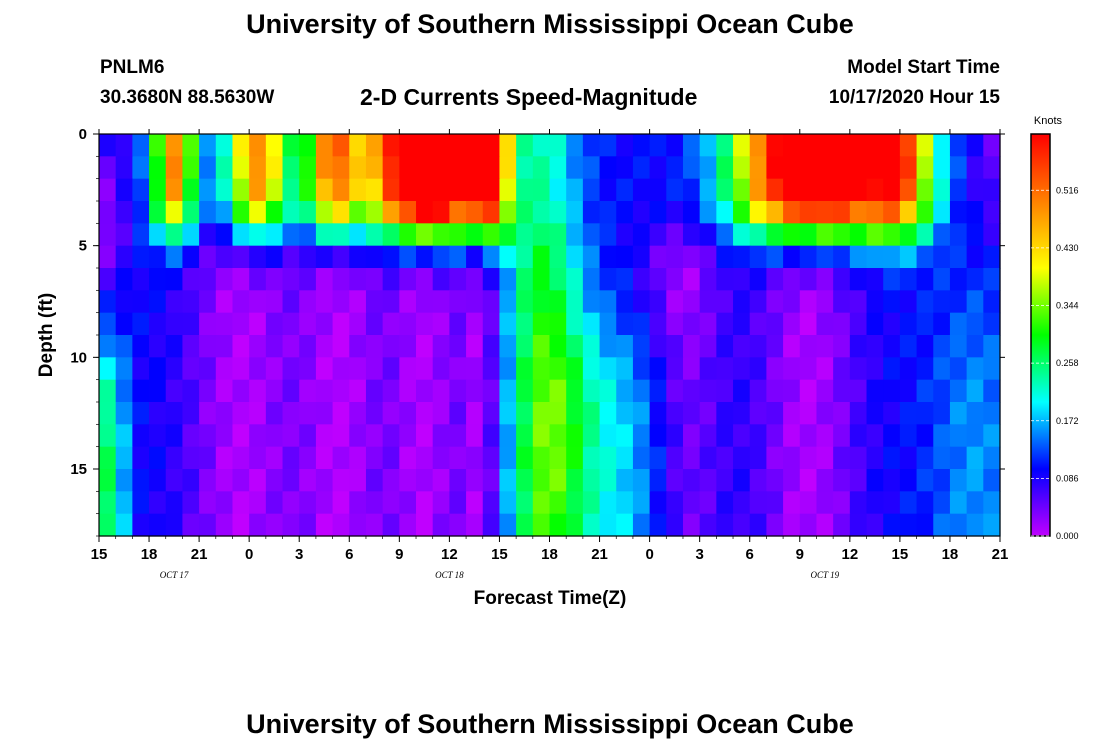  What do you see at coordinates (149, 554) in the screenshot?
I see `x-tick-label: 18` at bounding box center [149, 554].